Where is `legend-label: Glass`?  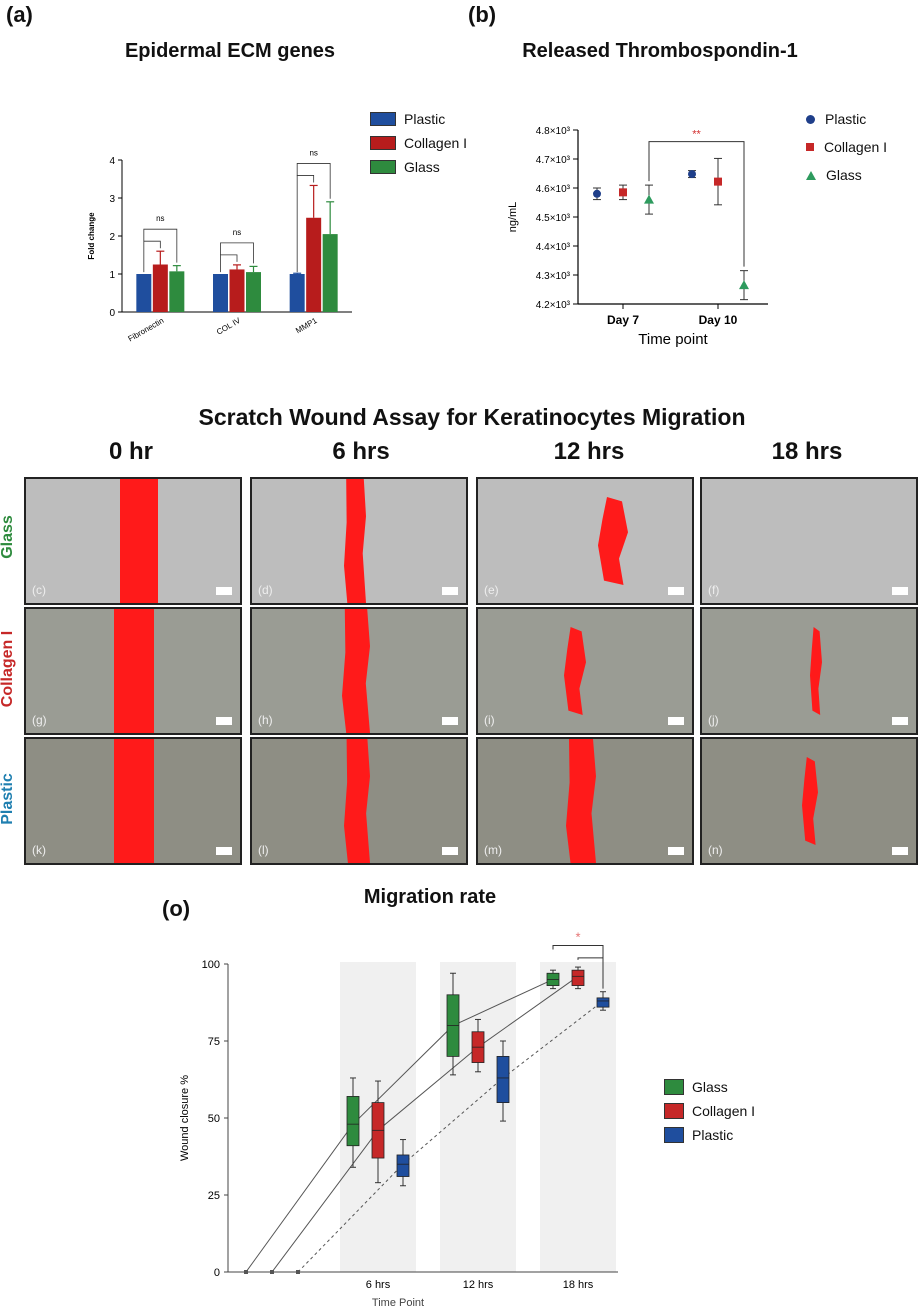 legend-label: Glass is located at coordinates (422, 167).